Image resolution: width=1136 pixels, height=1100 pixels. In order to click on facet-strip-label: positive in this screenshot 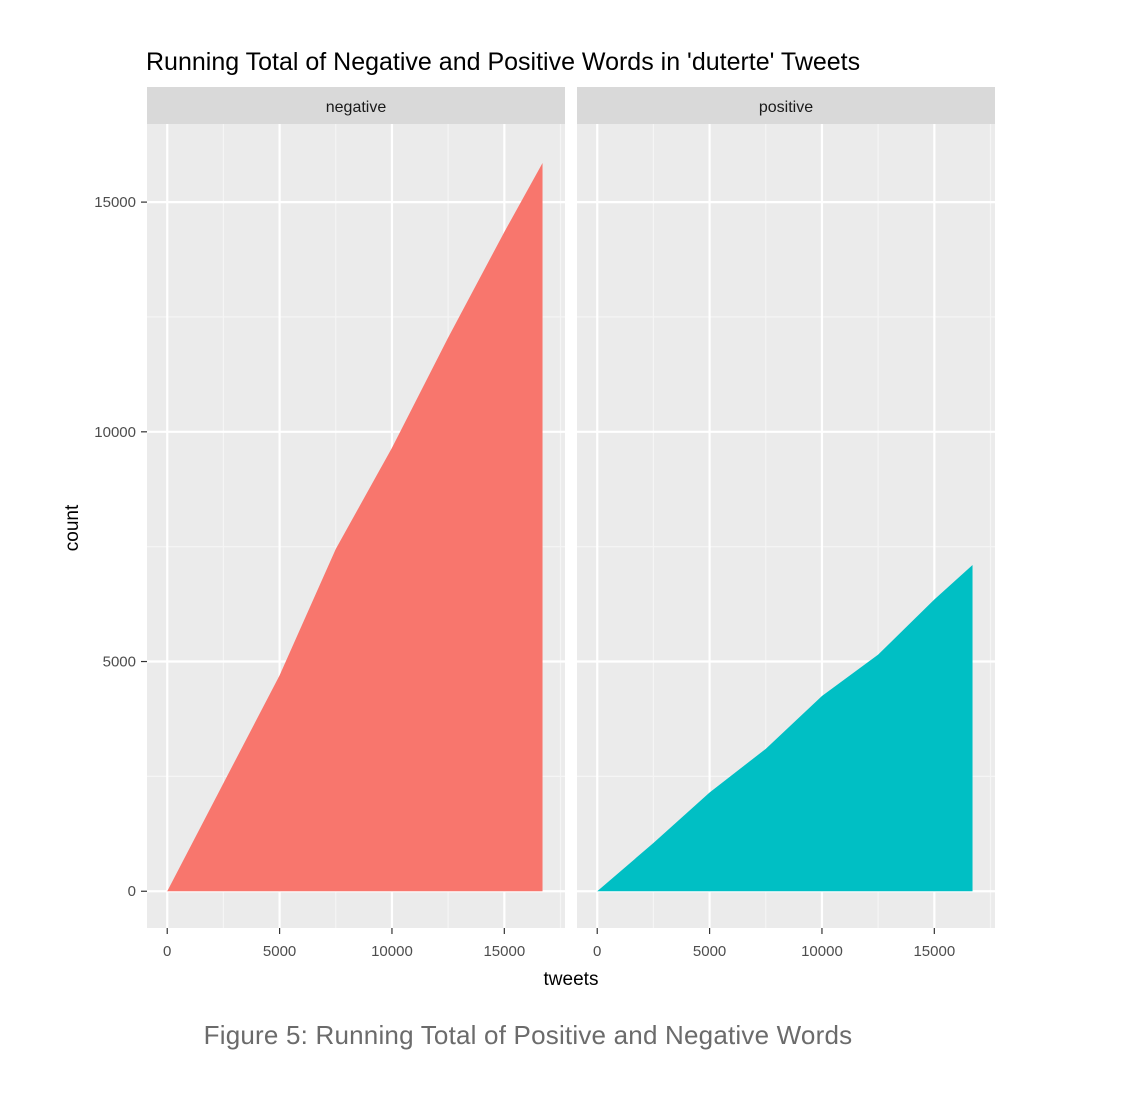, I will do `click(786, 107)`.